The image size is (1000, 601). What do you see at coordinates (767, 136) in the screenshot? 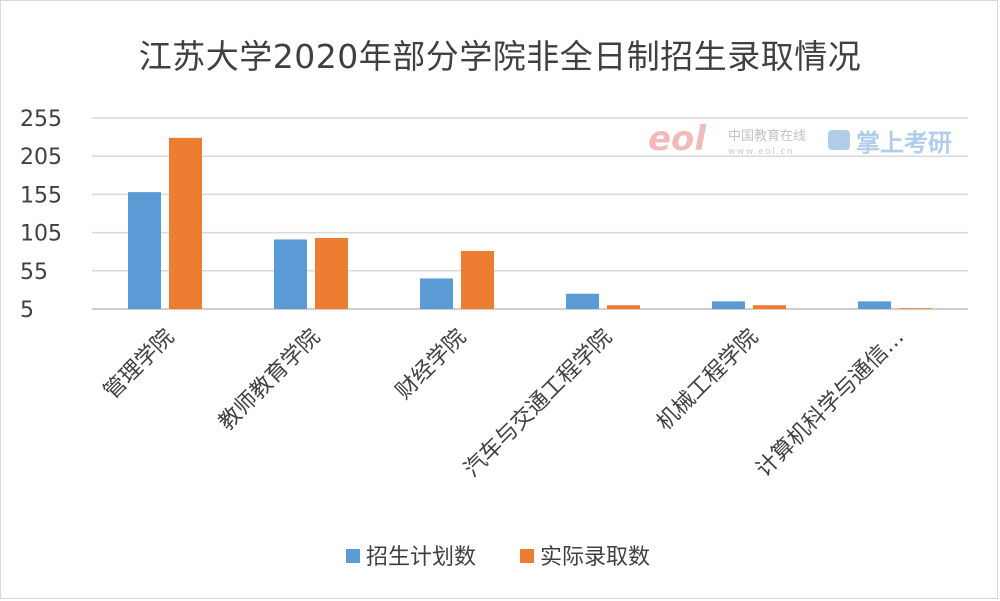
I see `watermark-cn-name: 中国教育在线` at bounding box center [767, 136].